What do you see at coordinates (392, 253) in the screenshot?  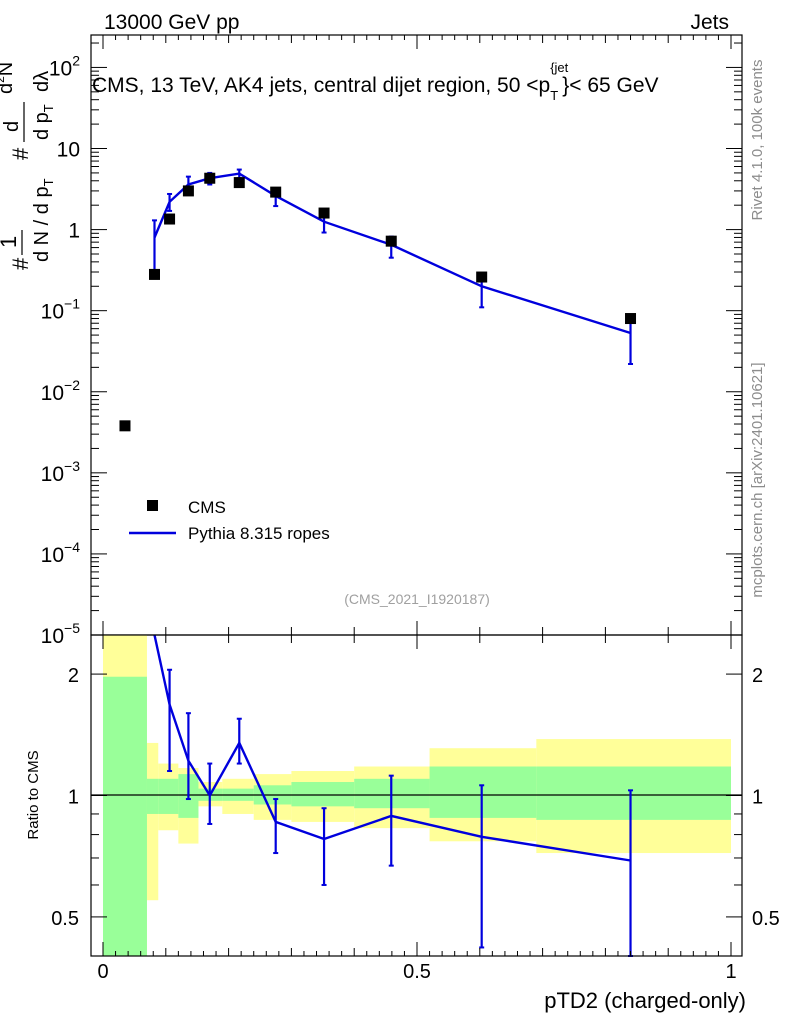 I see `pythia-series-line` at bounding box center [392, 253].